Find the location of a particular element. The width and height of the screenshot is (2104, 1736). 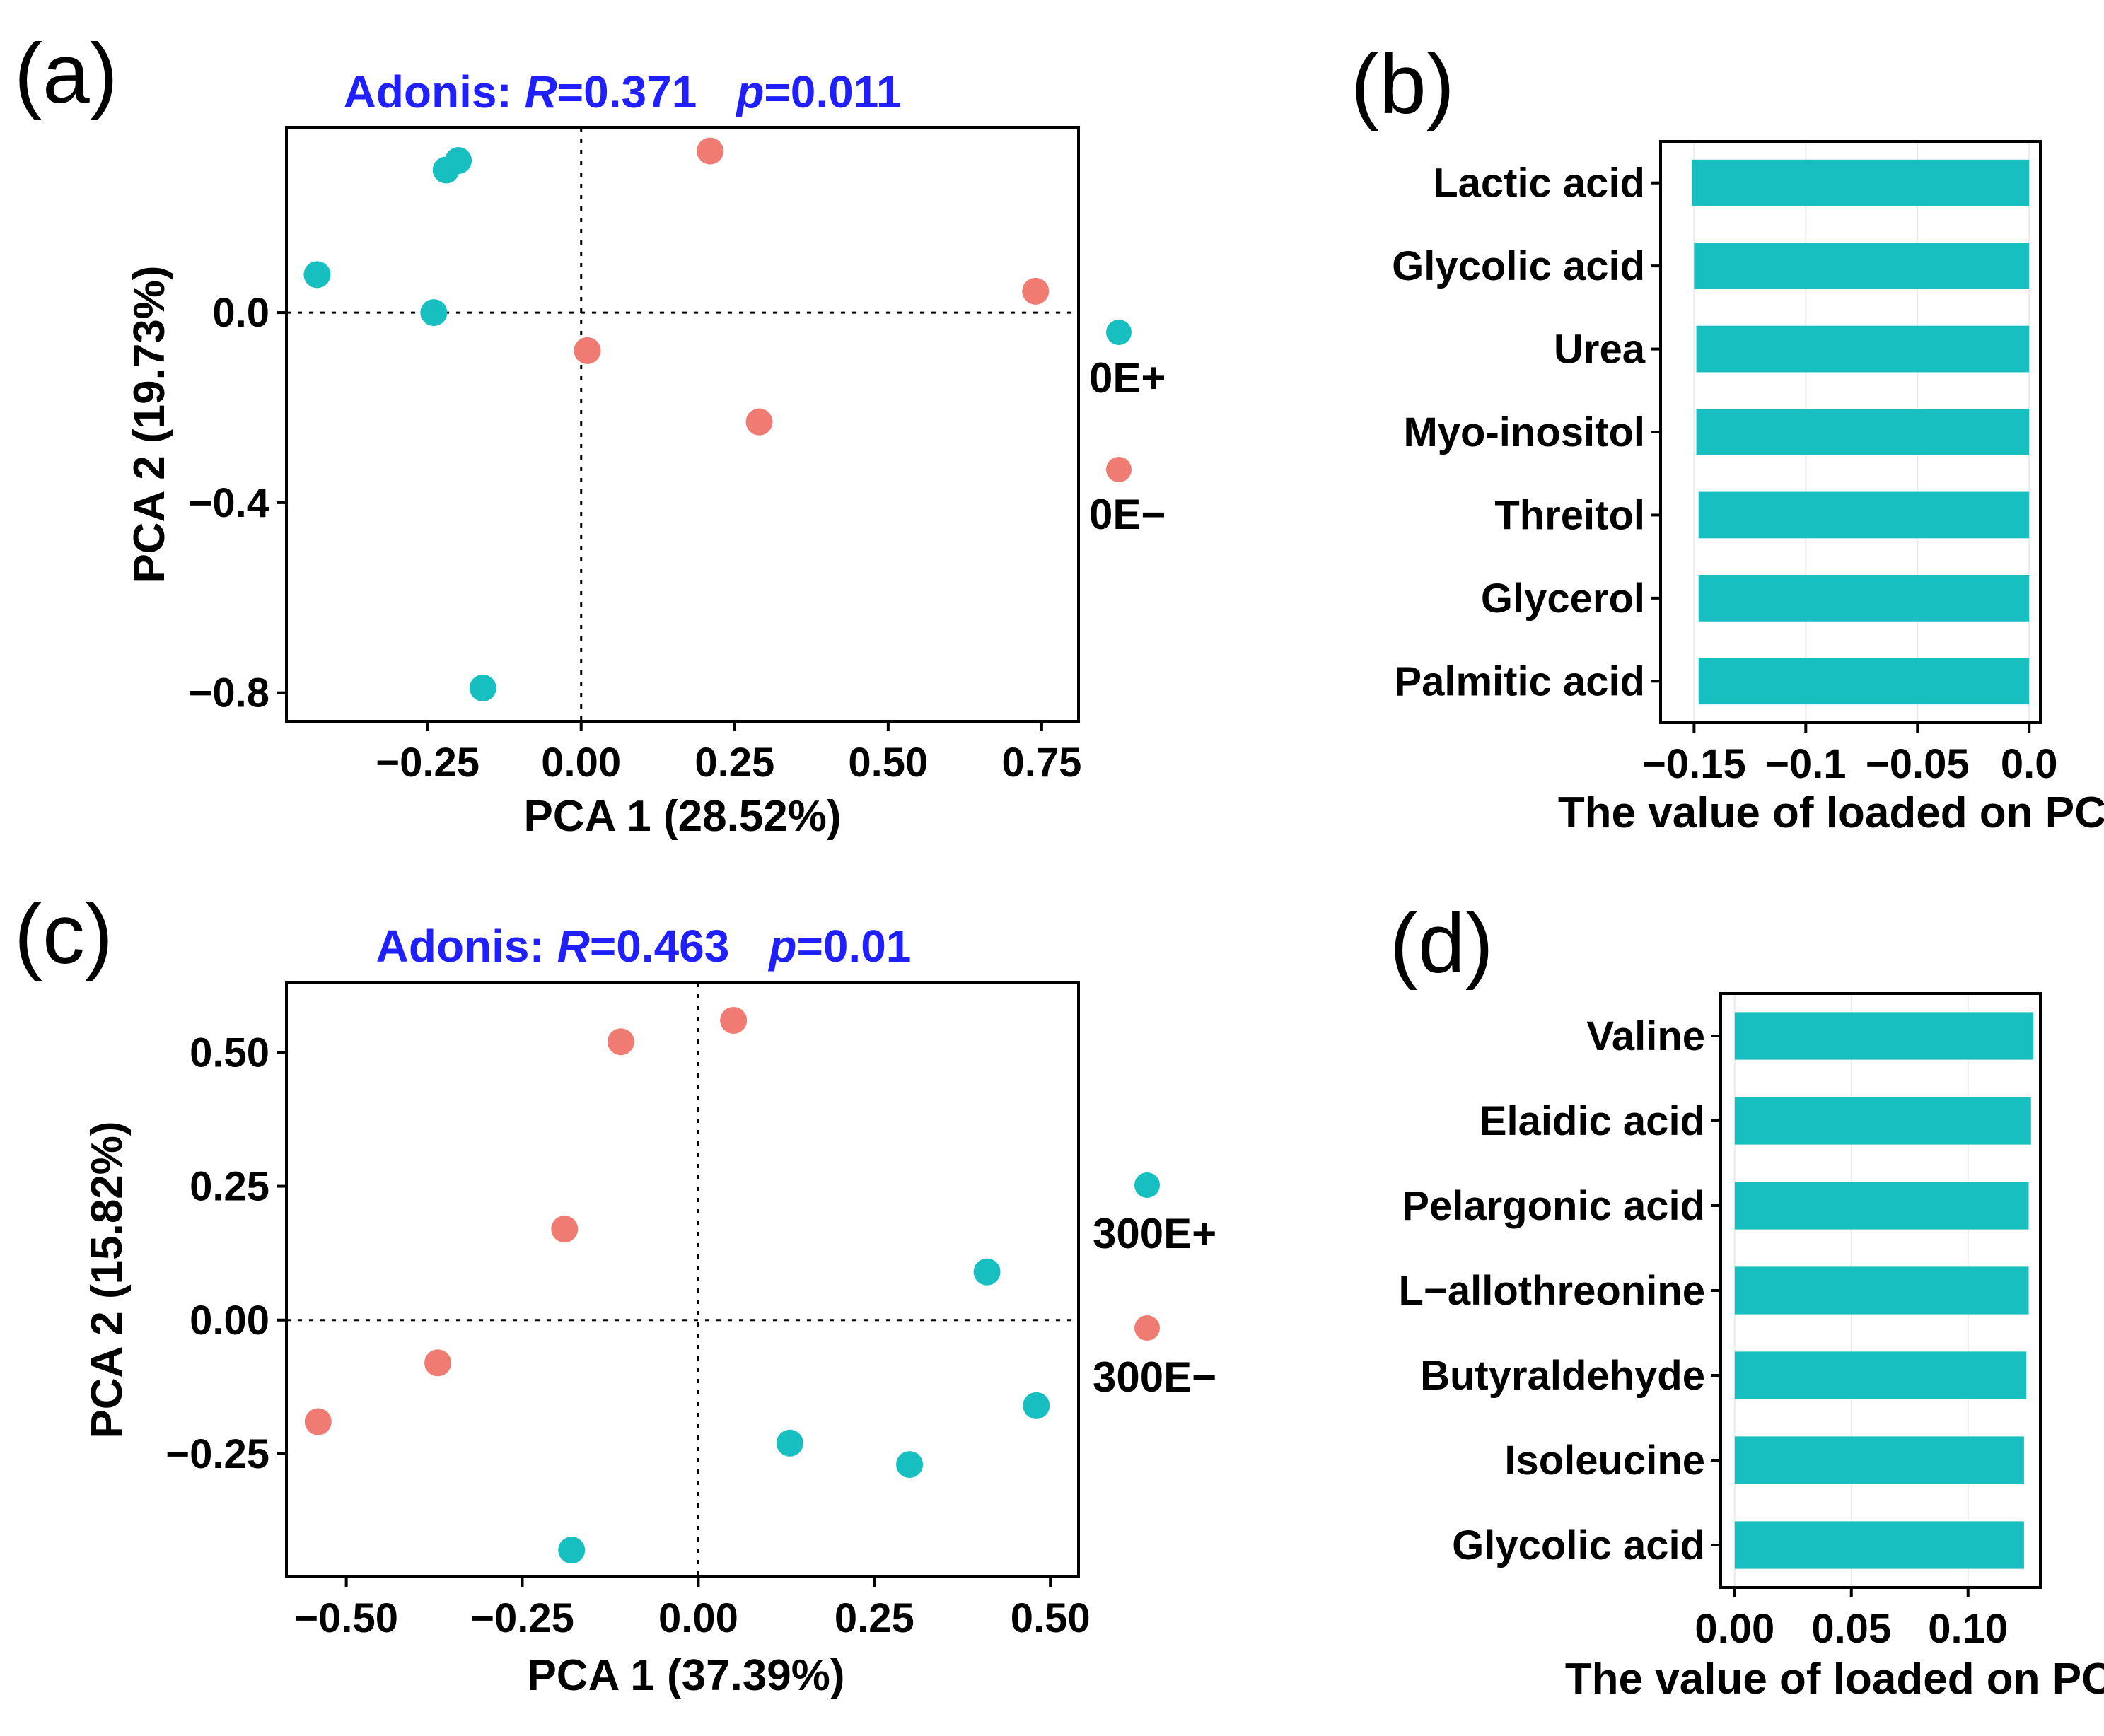

panel-d-category-label-6: Glycolic acid is located at coordinates (1578, 1545).